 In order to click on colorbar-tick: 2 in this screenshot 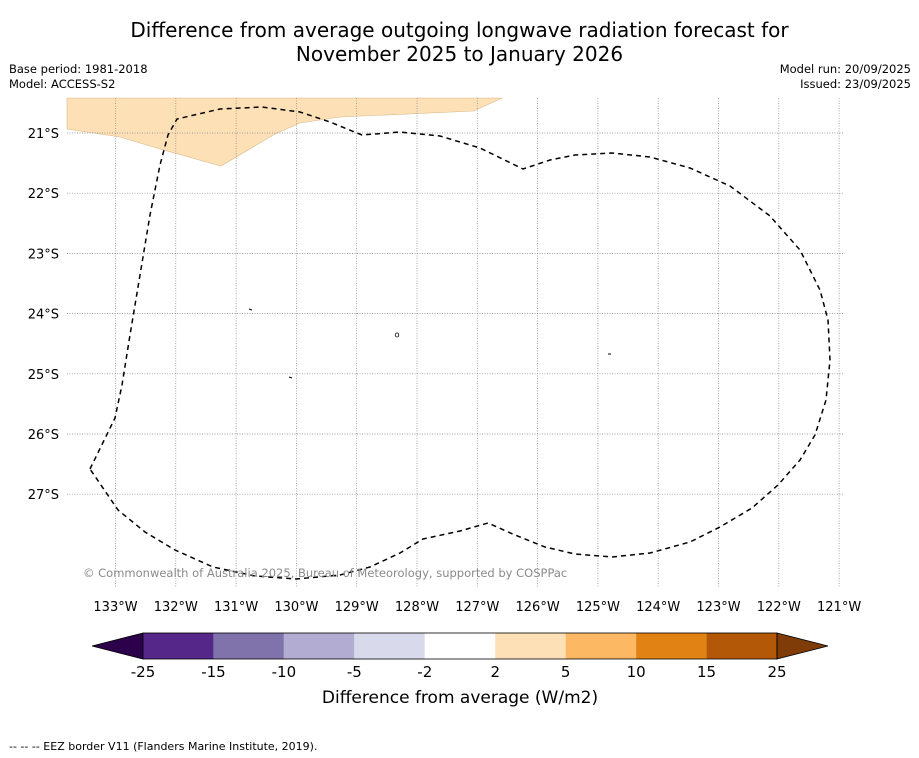, I will do `click(495, 672)`.